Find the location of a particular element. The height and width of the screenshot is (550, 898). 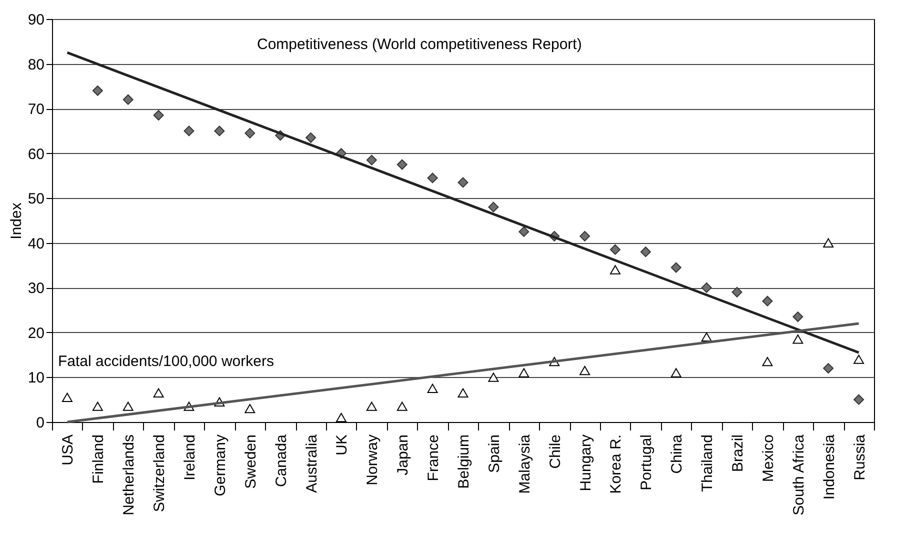

x-tick-label: China is located at coordinates (677, 454).